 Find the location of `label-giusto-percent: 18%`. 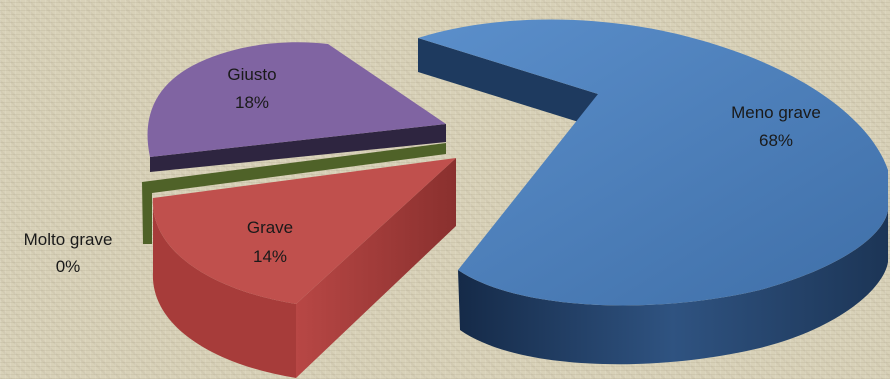

label-giusto-percent: 18% is located at coordinates (252, 102).